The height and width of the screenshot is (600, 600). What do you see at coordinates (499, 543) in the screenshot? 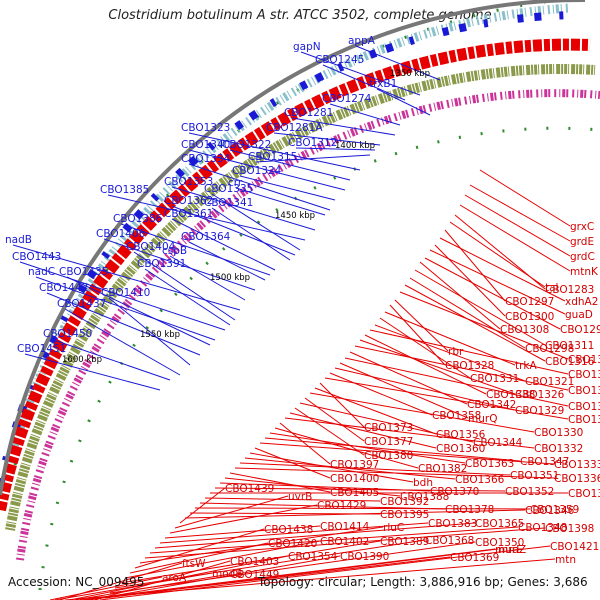
I see `reverse-gene-label: CBO1350` at bounding box center [499, 543].